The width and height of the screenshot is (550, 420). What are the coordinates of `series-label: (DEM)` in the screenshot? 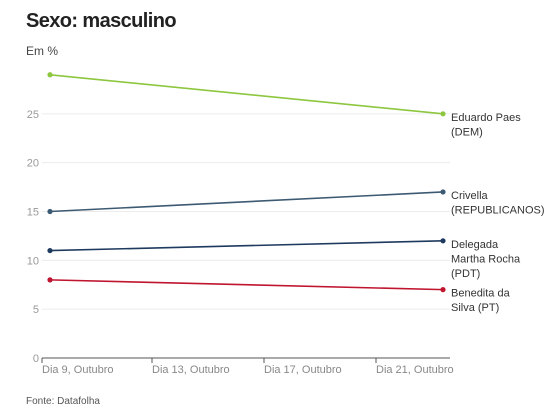 It's located at (467, 132).